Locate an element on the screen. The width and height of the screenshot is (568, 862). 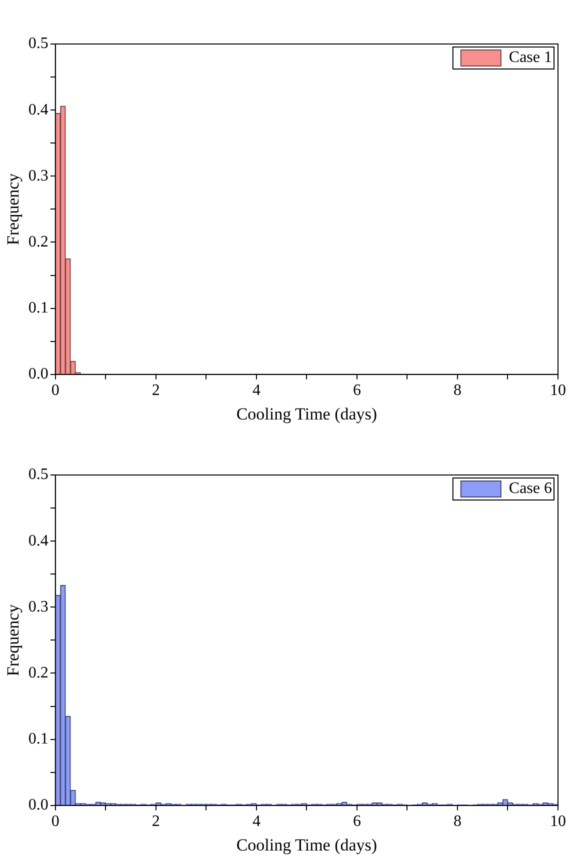
legend-label: Case 6 is located at coordinates (530, 489).